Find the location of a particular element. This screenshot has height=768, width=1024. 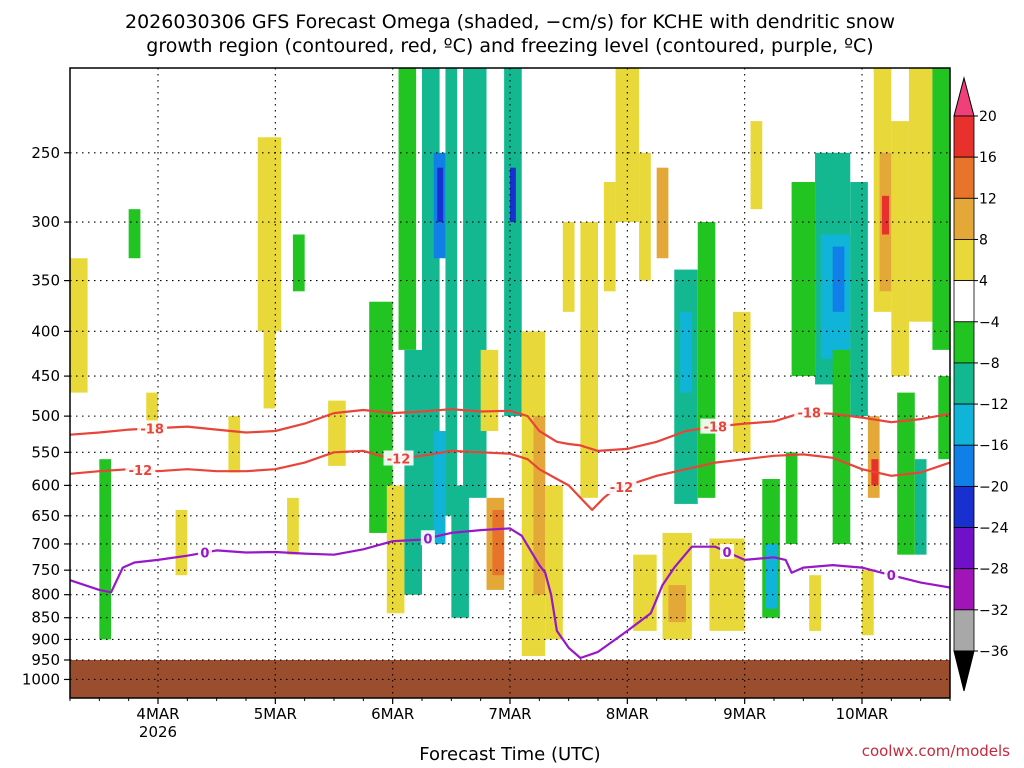

x-tick-label-7: 7MAR is located at coordinates (509, 714).